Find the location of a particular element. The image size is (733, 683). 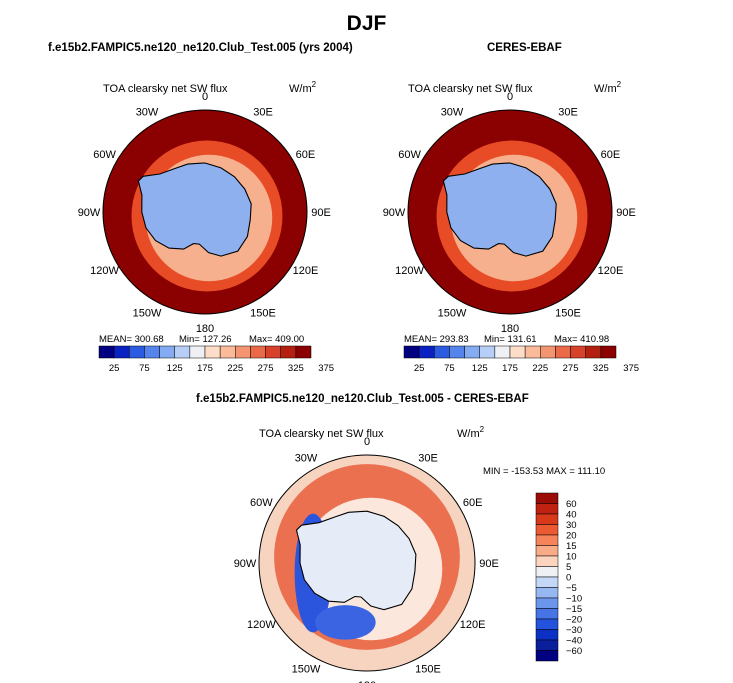

colorbar-tick: 15 is located at coordinates (571, 546).